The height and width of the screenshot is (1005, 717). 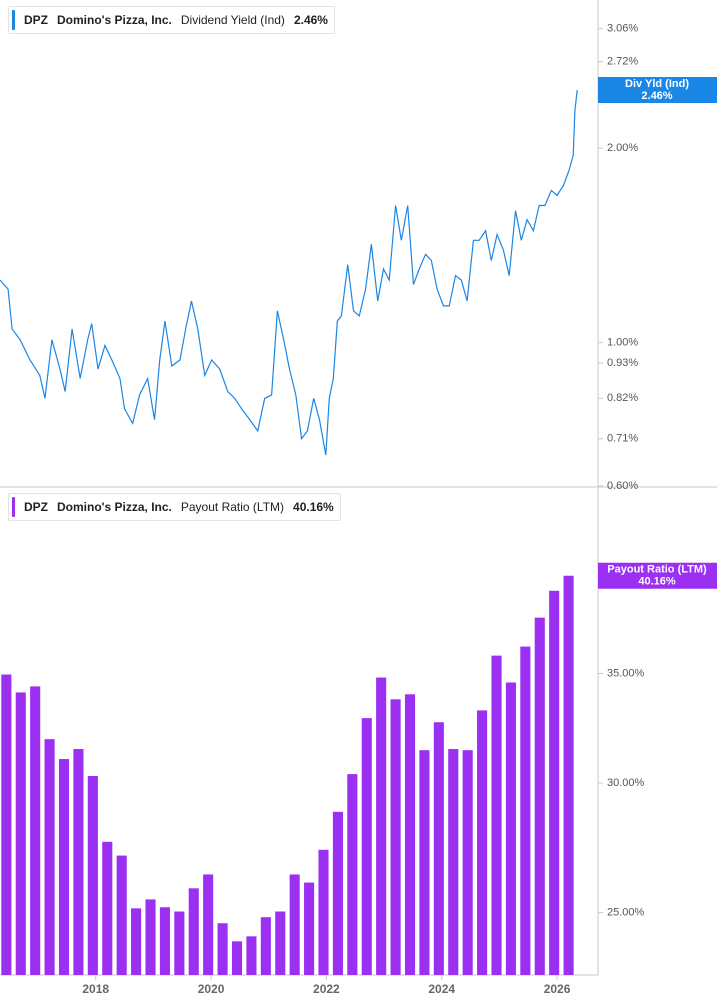 What do you see at coordinates (441, 989) in the screenshot?
I see `x-tick-label: 2024` at bounding box center [441, 989].